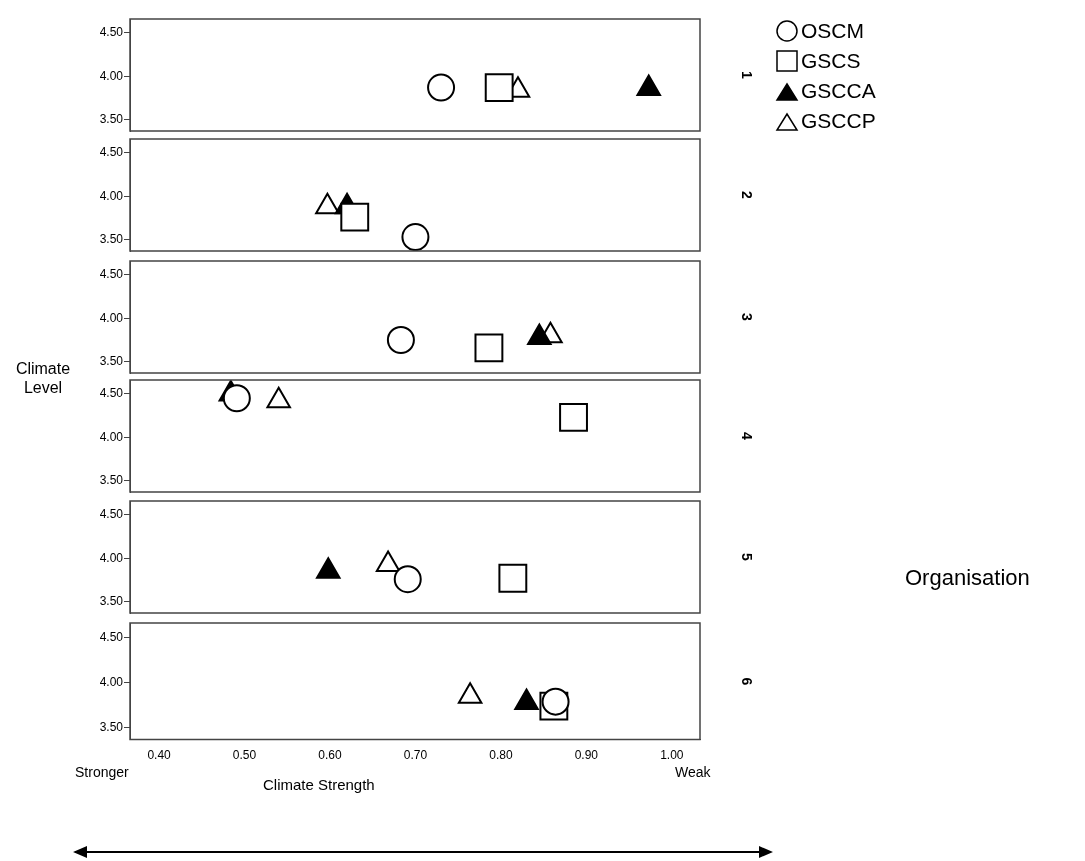  I want to click on y2-axis-title: 6, so click(747, 681).